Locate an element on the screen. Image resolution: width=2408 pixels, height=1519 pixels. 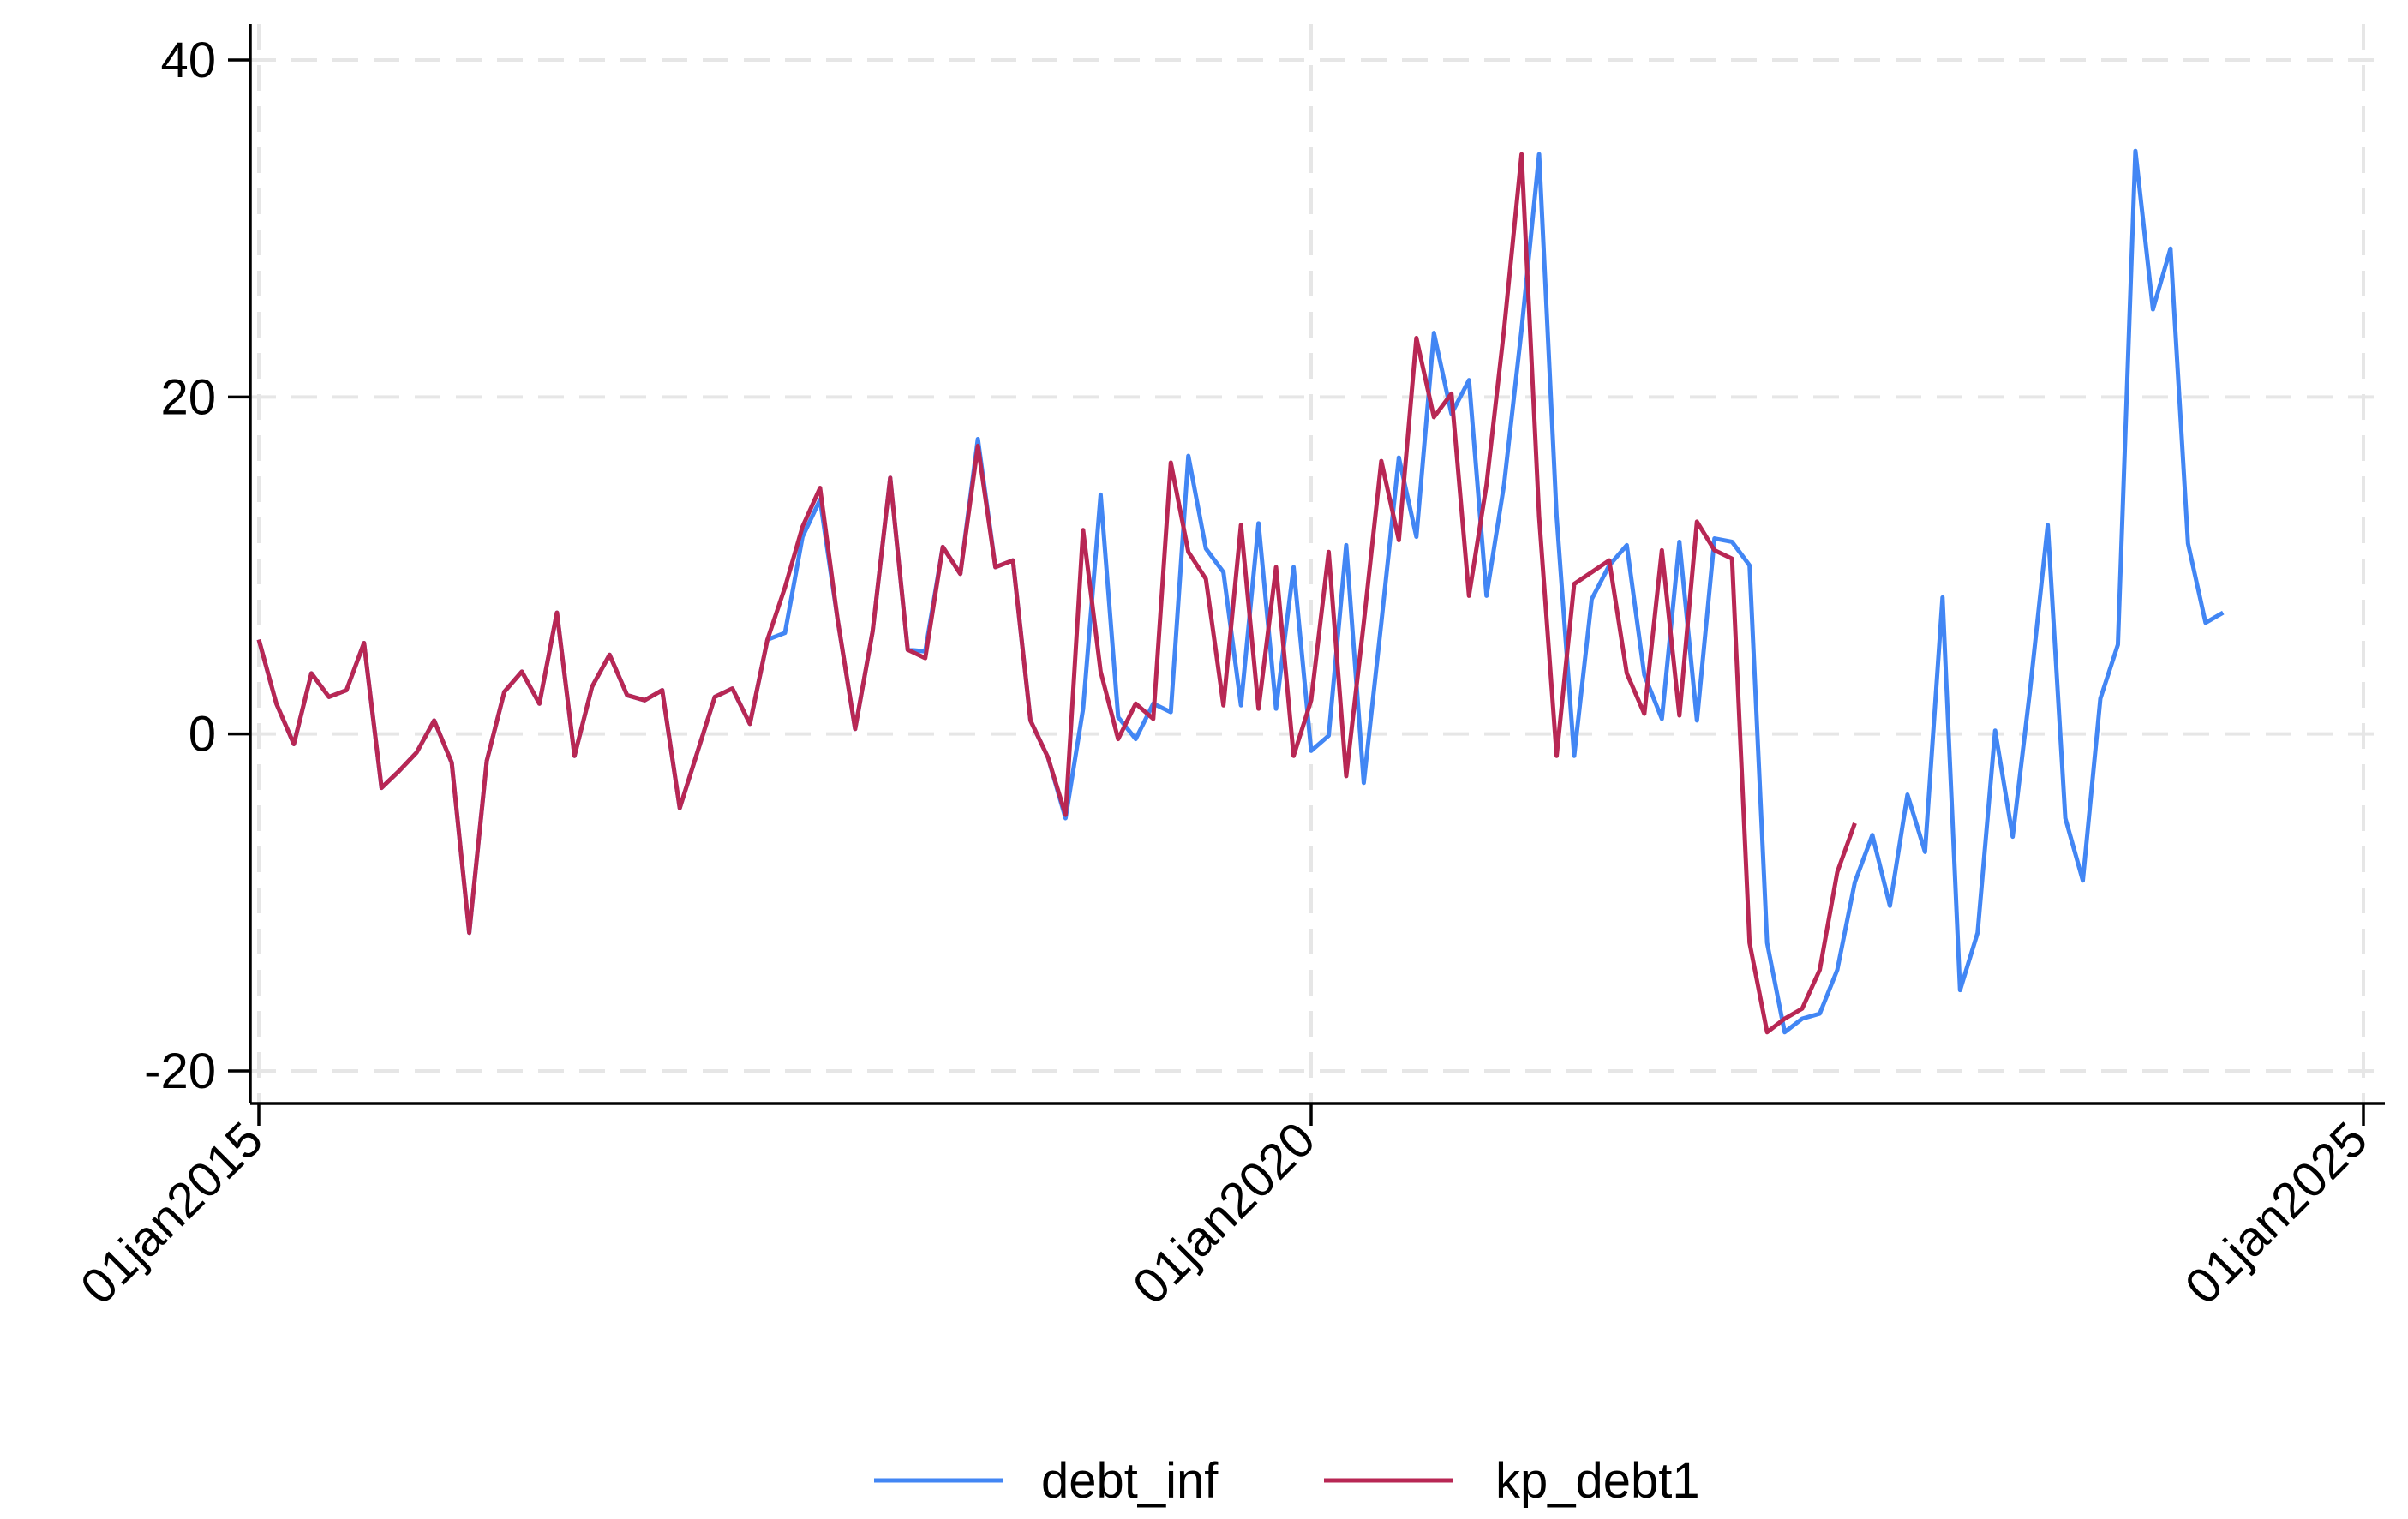
x-tick-label: 01jan2015 is located at coordinates (172, 1213).